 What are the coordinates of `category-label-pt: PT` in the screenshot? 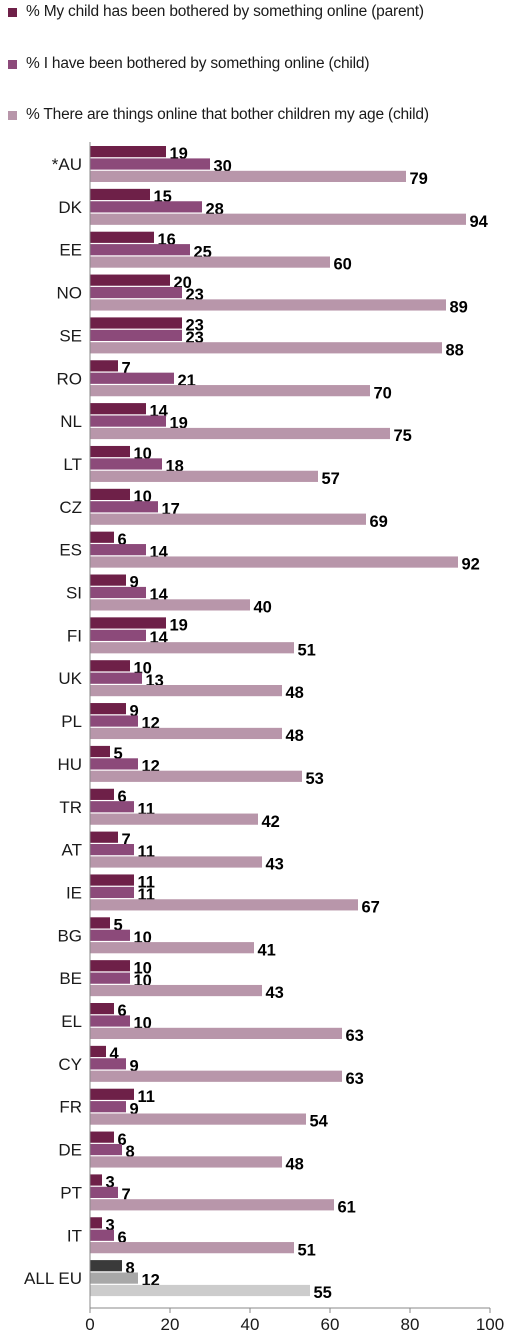 It's located at (71, 1192).